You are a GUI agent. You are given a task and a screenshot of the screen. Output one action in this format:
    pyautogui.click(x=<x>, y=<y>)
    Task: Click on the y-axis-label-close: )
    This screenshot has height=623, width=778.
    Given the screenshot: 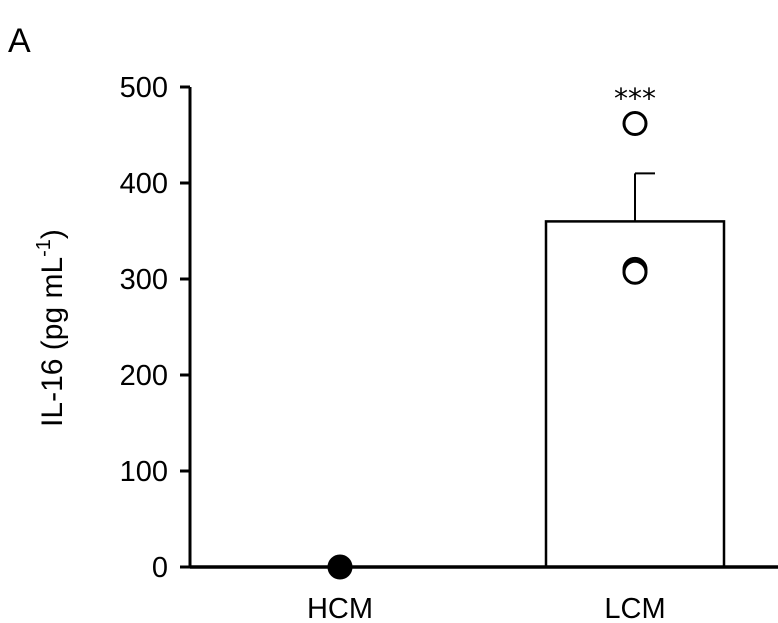 What is the action you would take?
    pyautogui.click(x=52, y=234)
    